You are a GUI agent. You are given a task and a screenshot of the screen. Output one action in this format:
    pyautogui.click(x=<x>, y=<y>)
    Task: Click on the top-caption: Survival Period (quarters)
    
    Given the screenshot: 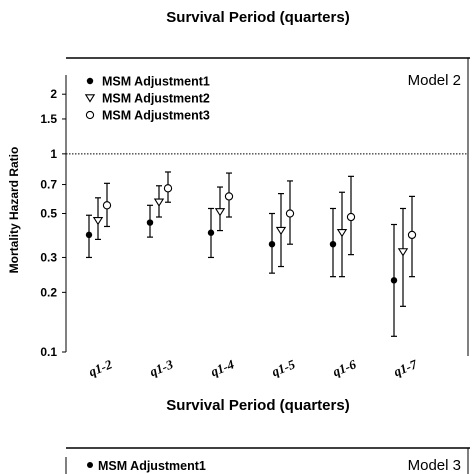 What is the action you would take?
    pyautogui.click(x=257, y=17)
    